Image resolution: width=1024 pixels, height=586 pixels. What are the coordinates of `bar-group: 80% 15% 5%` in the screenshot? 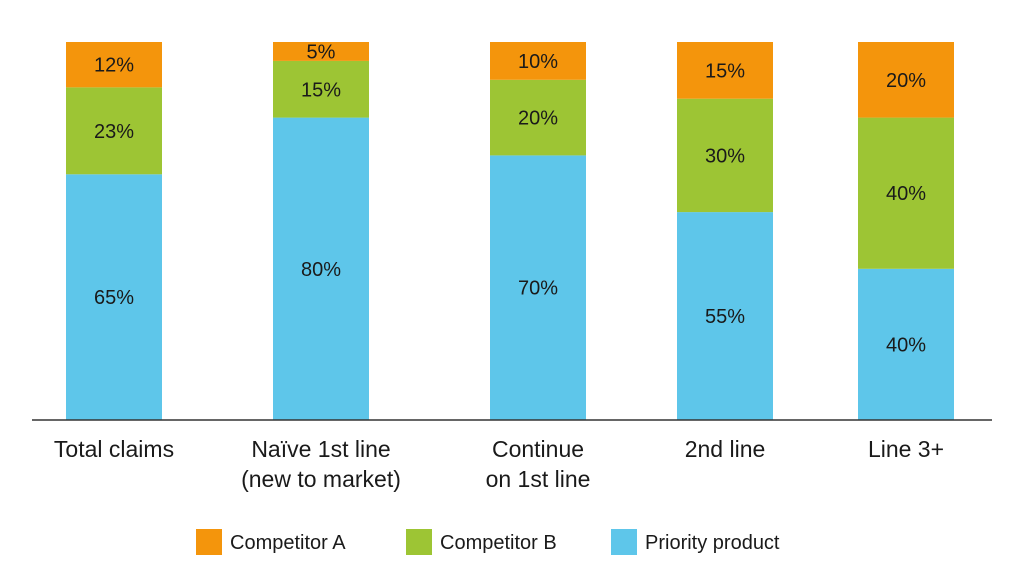 It's located at (321, 230).